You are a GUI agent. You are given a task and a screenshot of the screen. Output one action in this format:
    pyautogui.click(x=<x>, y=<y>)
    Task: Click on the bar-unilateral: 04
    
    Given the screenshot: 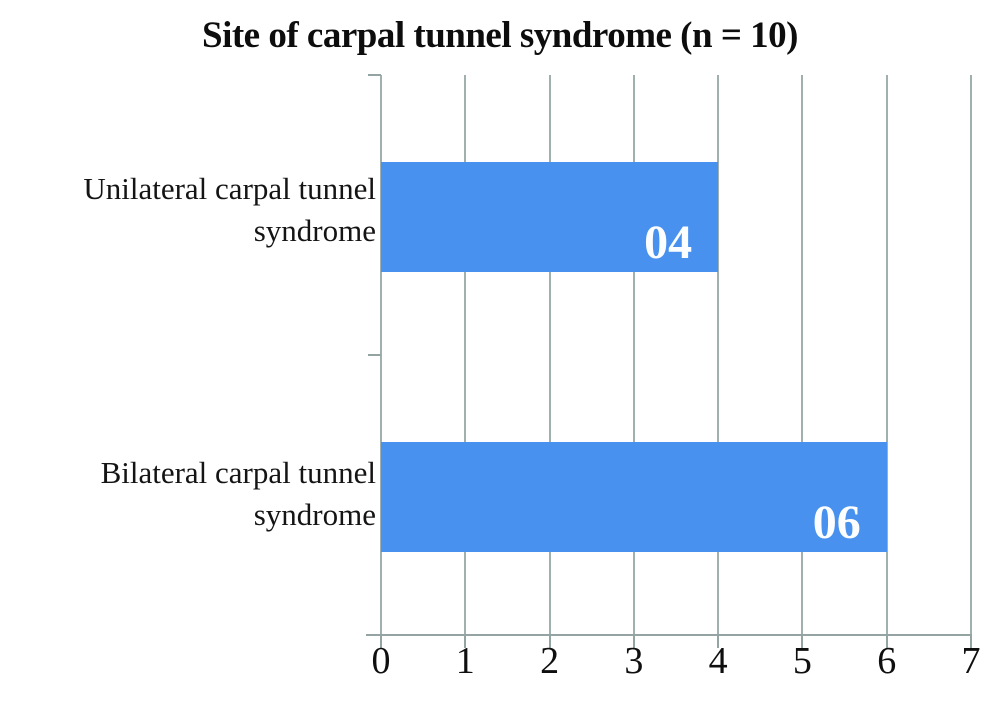 What is the action you would take?
    pyautogui.click(x=550, y=217)
    